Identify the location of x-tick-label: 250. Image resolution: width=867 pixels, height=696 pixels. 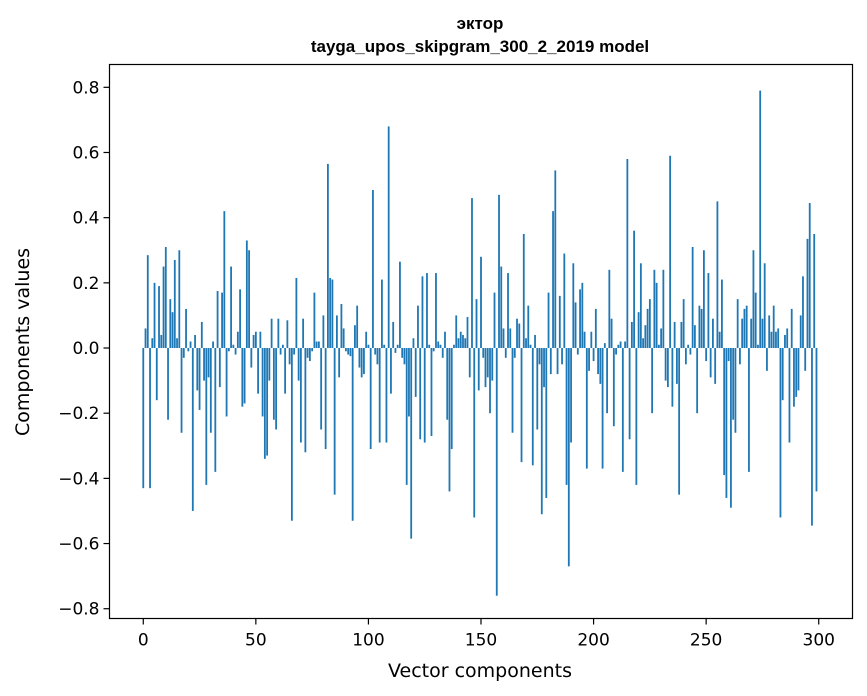
(706, 641).